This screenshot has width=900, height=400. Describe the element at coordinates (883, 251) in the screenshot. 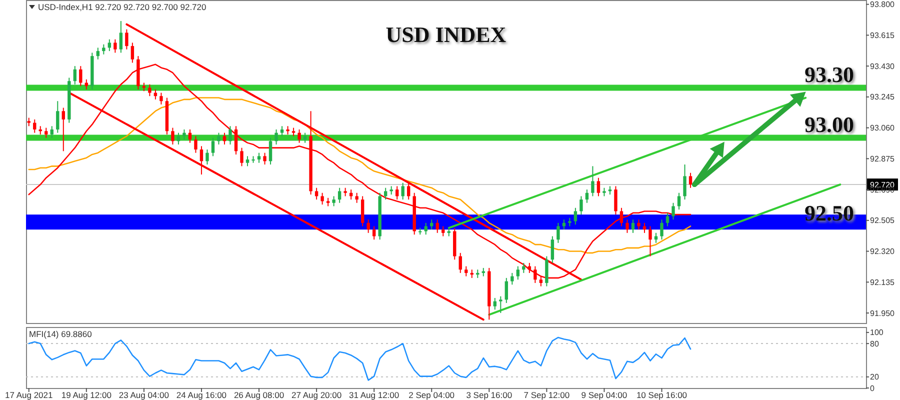

I see `y-tick-label: 92.320` at that location.